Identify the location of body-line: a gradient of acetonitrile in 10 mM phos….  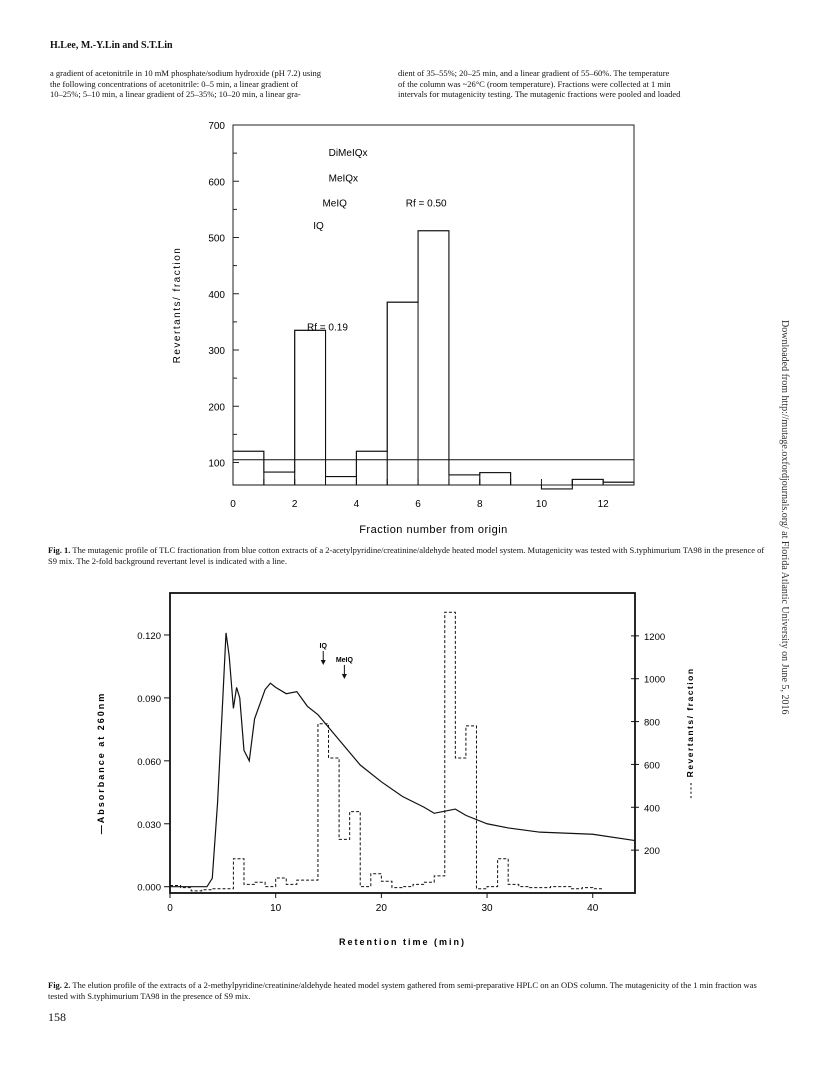
(186, 73).